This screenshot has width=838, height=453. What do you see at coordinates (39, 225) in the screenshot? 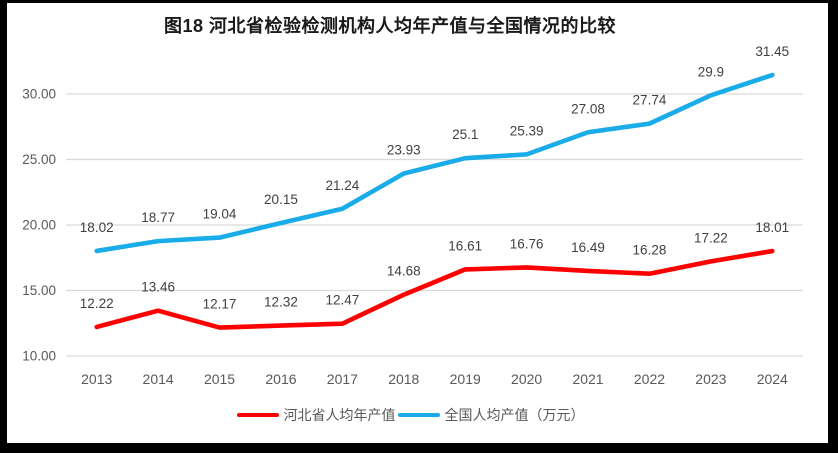
I see `y-axis-tick-label: 20.00` at bounding box center [39, 225].